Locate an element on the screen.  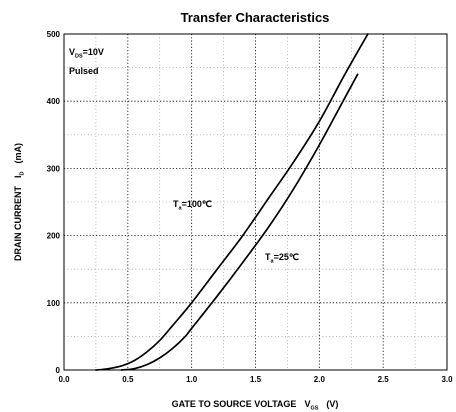
x-tick-label: 2.5 is located at coordinates (384, 379).